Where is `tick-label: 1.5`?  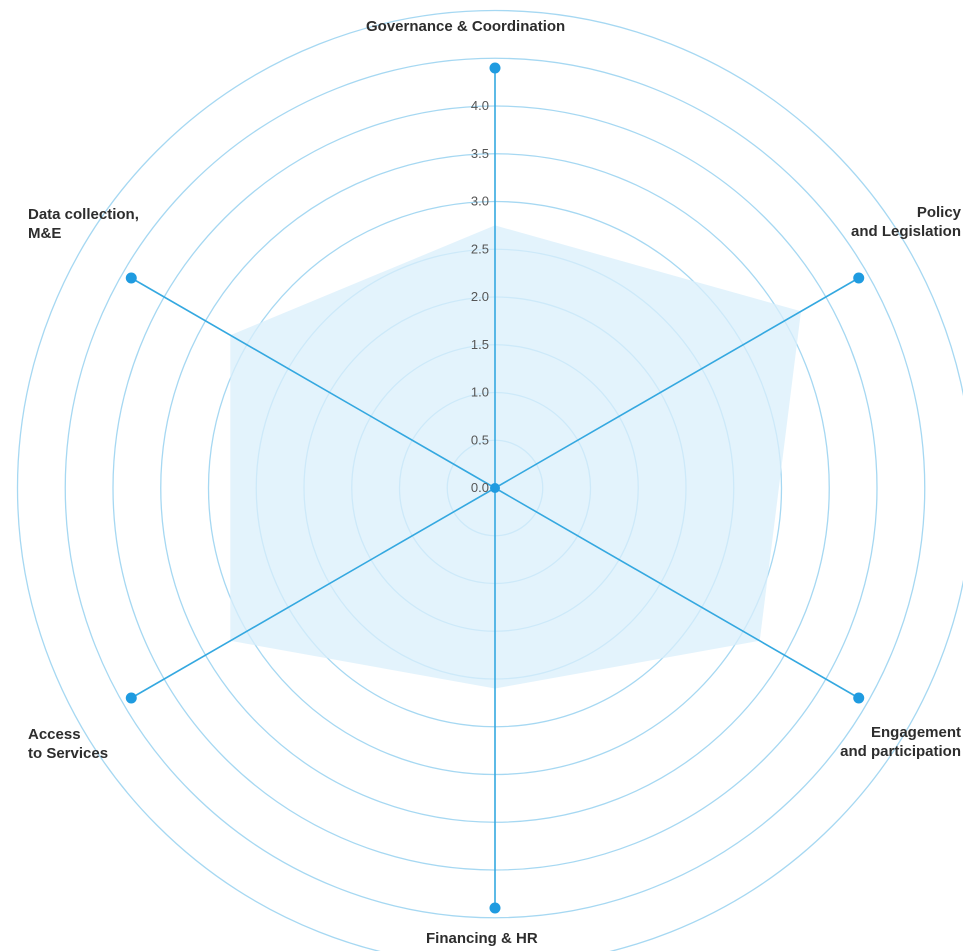
tick-label: 1.5 is located at coordinates (480, 344).